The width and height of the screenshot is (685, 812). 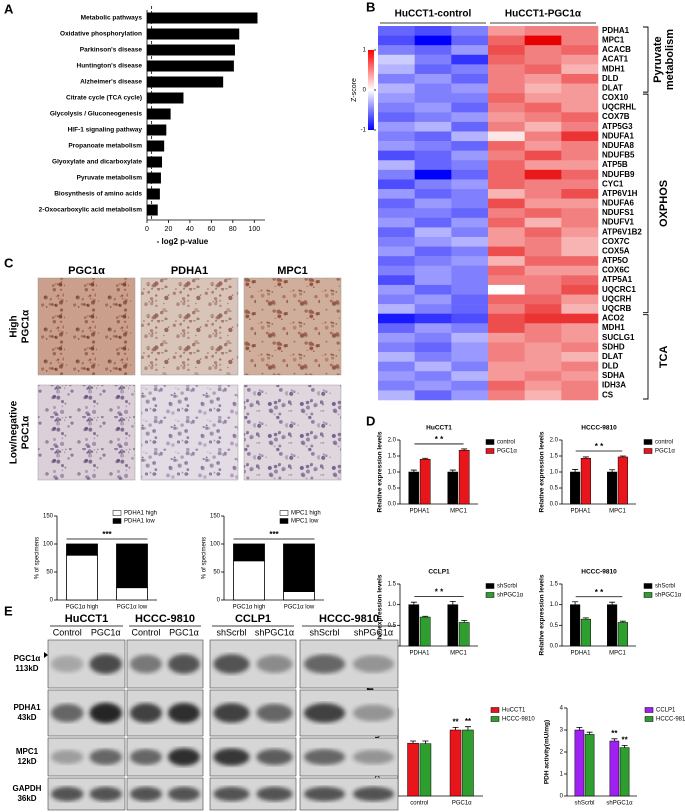 What do you see at coordinates (554, 626) in the screenshot?
I see `y-tick-label: 0.5` at bounding box center [554, 626].